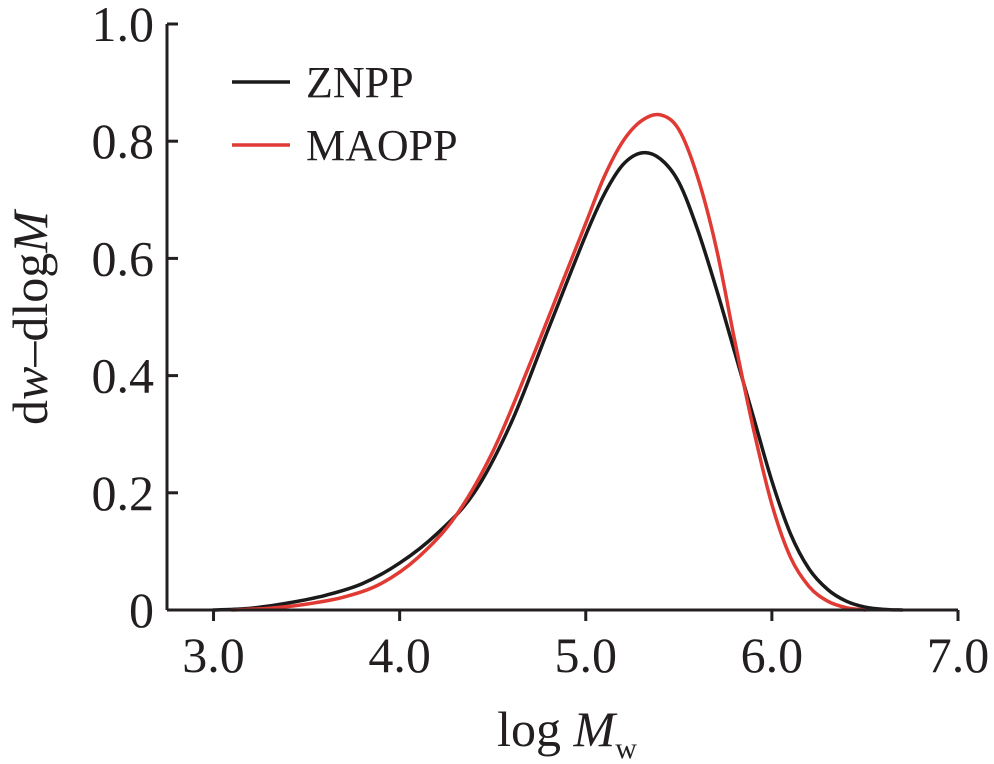  Describe the element at coordinates (382, 145) in the screenshot. I see `legend-label-maopp: MAOPP` at that location.